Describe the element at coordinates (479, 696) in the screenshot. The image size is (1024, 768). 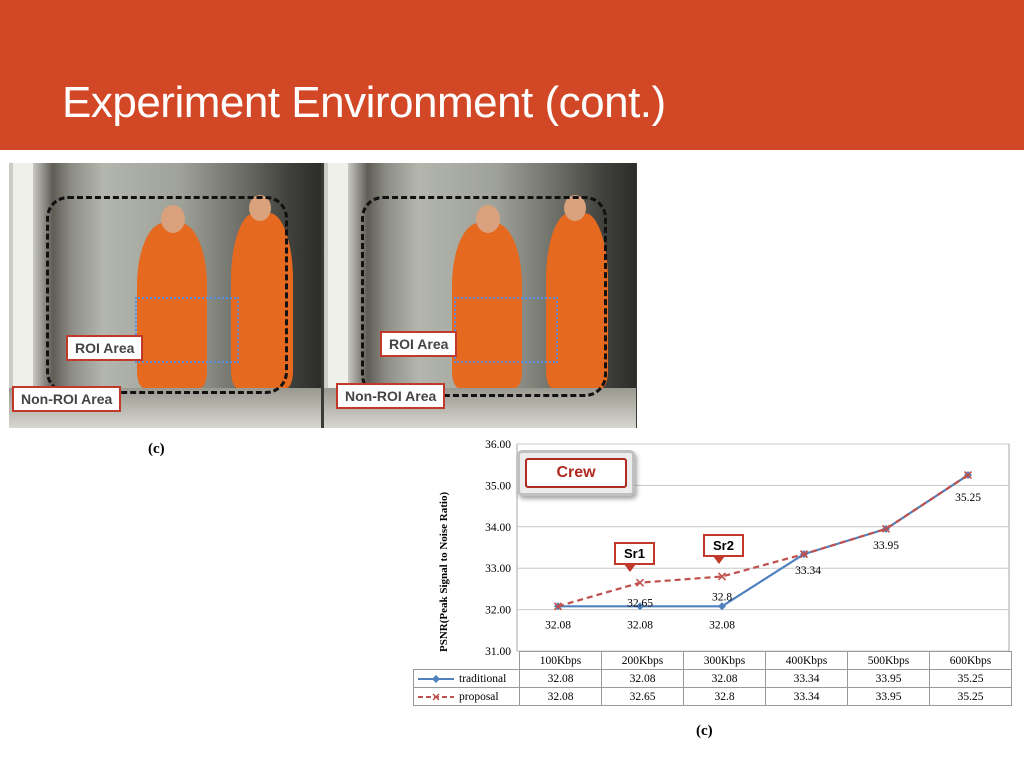
I see `legend-proposal-label: proposal` at that location.